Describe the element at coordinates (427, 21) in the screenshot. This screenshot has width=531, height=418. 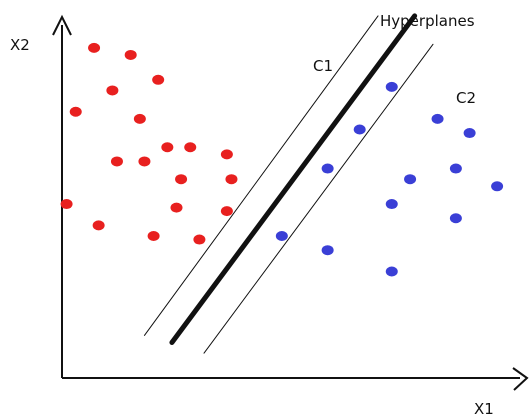
I see `hyperplanes-label: Hyperplanes` at that location.